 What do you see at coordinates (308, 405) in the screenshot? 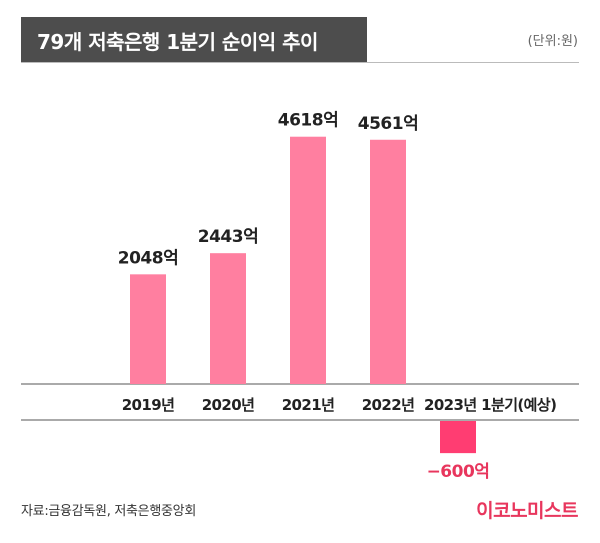
I see `category-label-2: 2021년` at bounding box center [308, 405].